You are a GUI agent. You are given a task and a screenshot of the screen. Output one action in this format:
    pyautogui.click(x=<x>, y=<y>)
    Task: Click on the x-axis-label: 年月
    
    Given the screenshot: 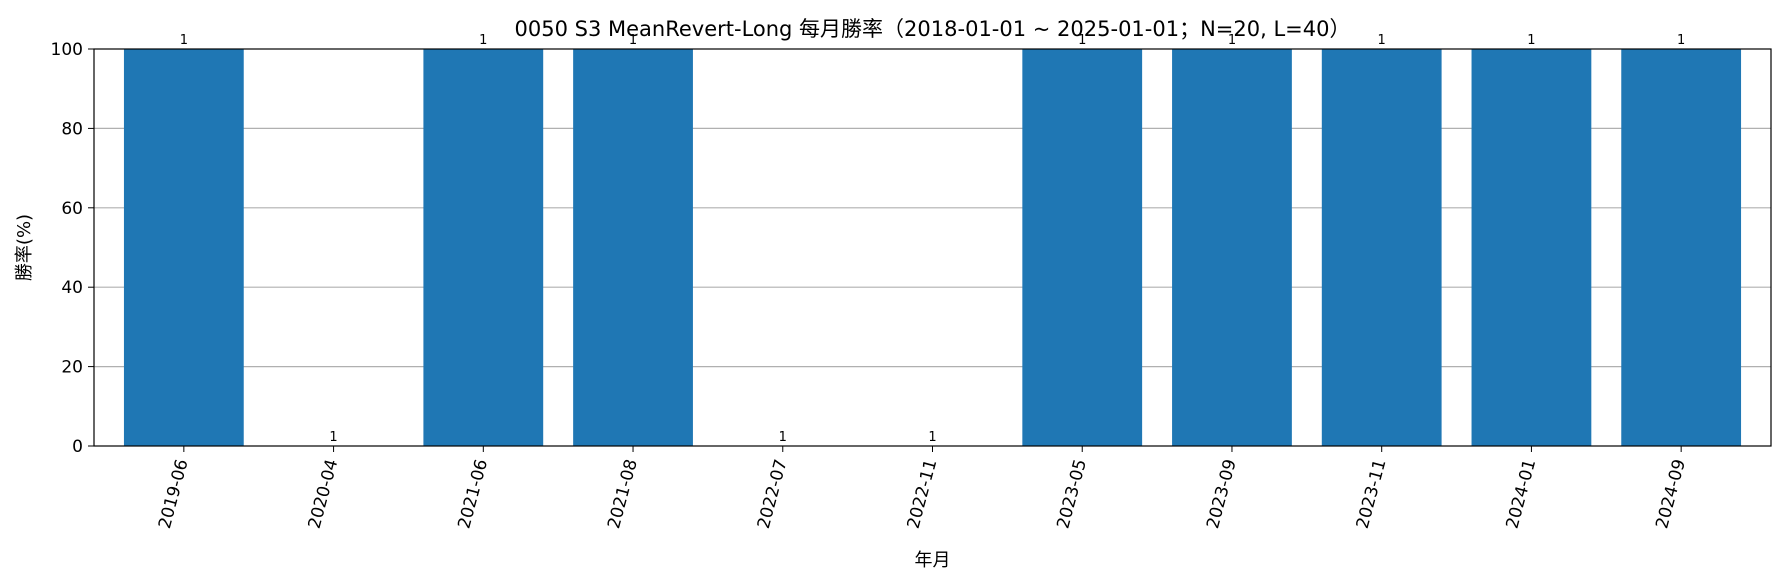 What is the action you would take?
    pyautogui.click(x=933, y=560)
    